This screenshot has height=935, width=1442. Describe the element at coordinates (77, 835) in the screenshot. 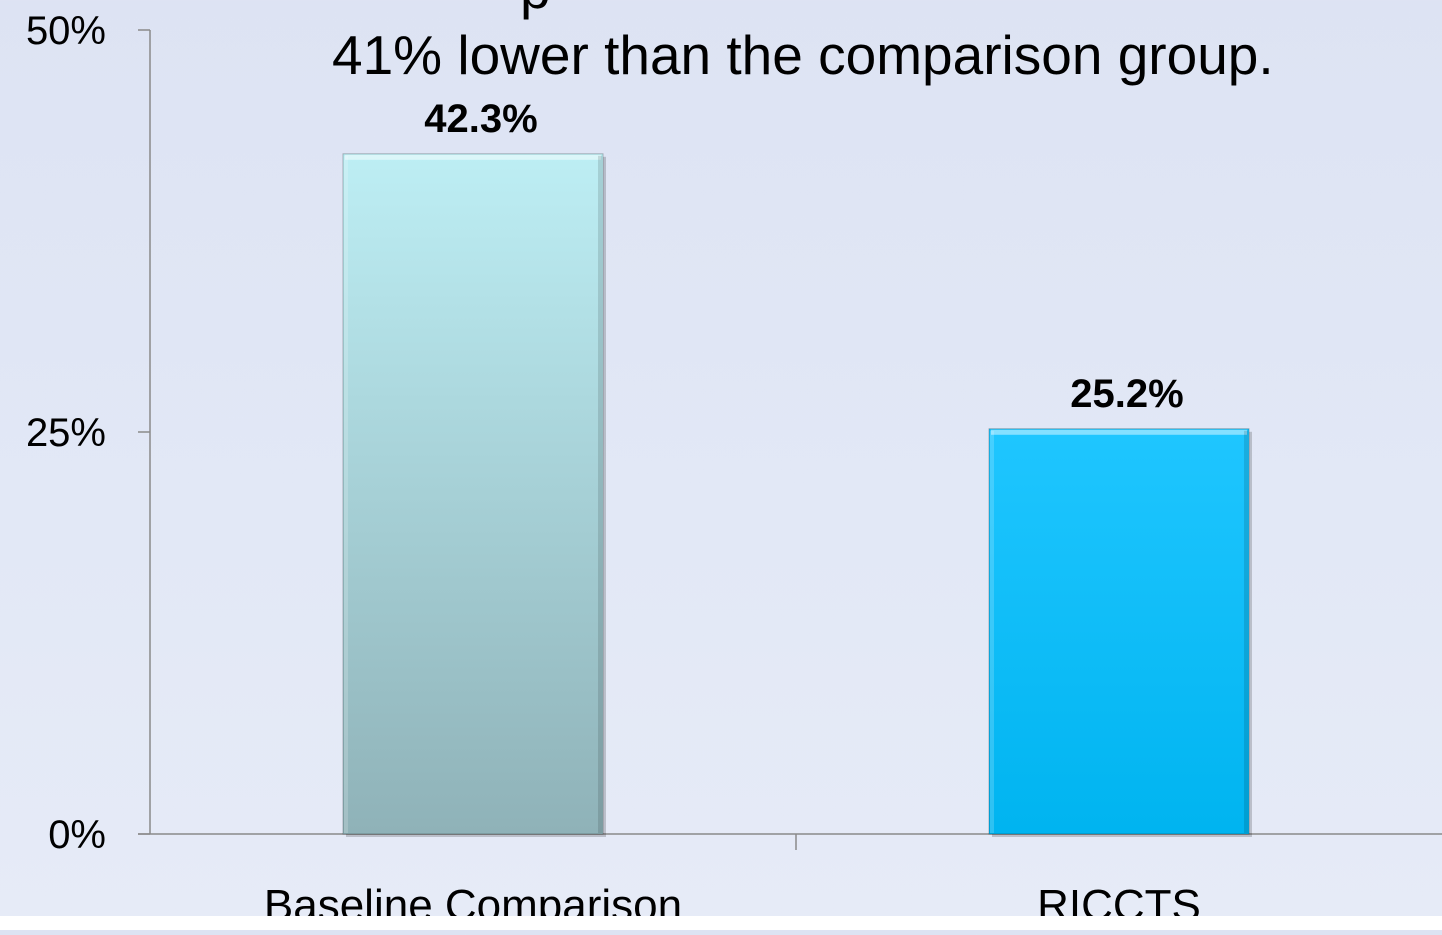

I see `y-tick-label: 0%` at that location.